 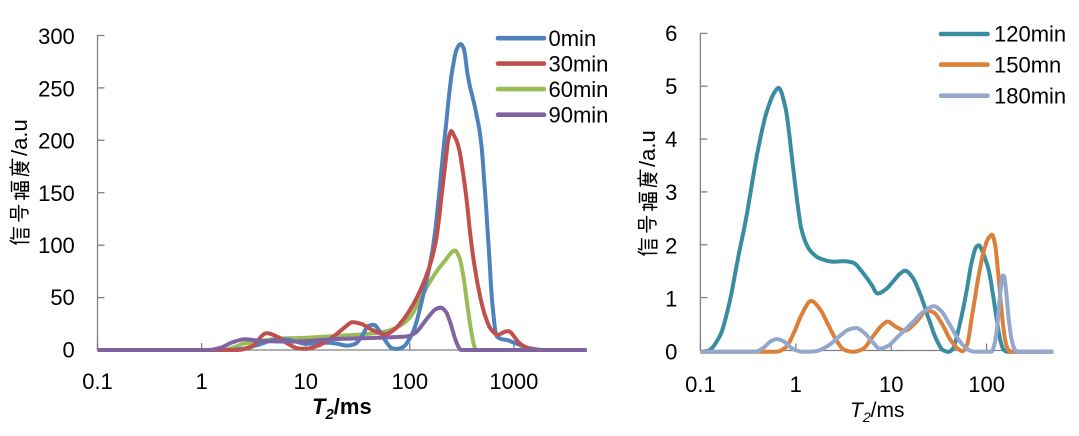 What do you see at coordinates (671, 245) in the screenshot?
I see `svg-text: 2` at bounding box center [671, 245].